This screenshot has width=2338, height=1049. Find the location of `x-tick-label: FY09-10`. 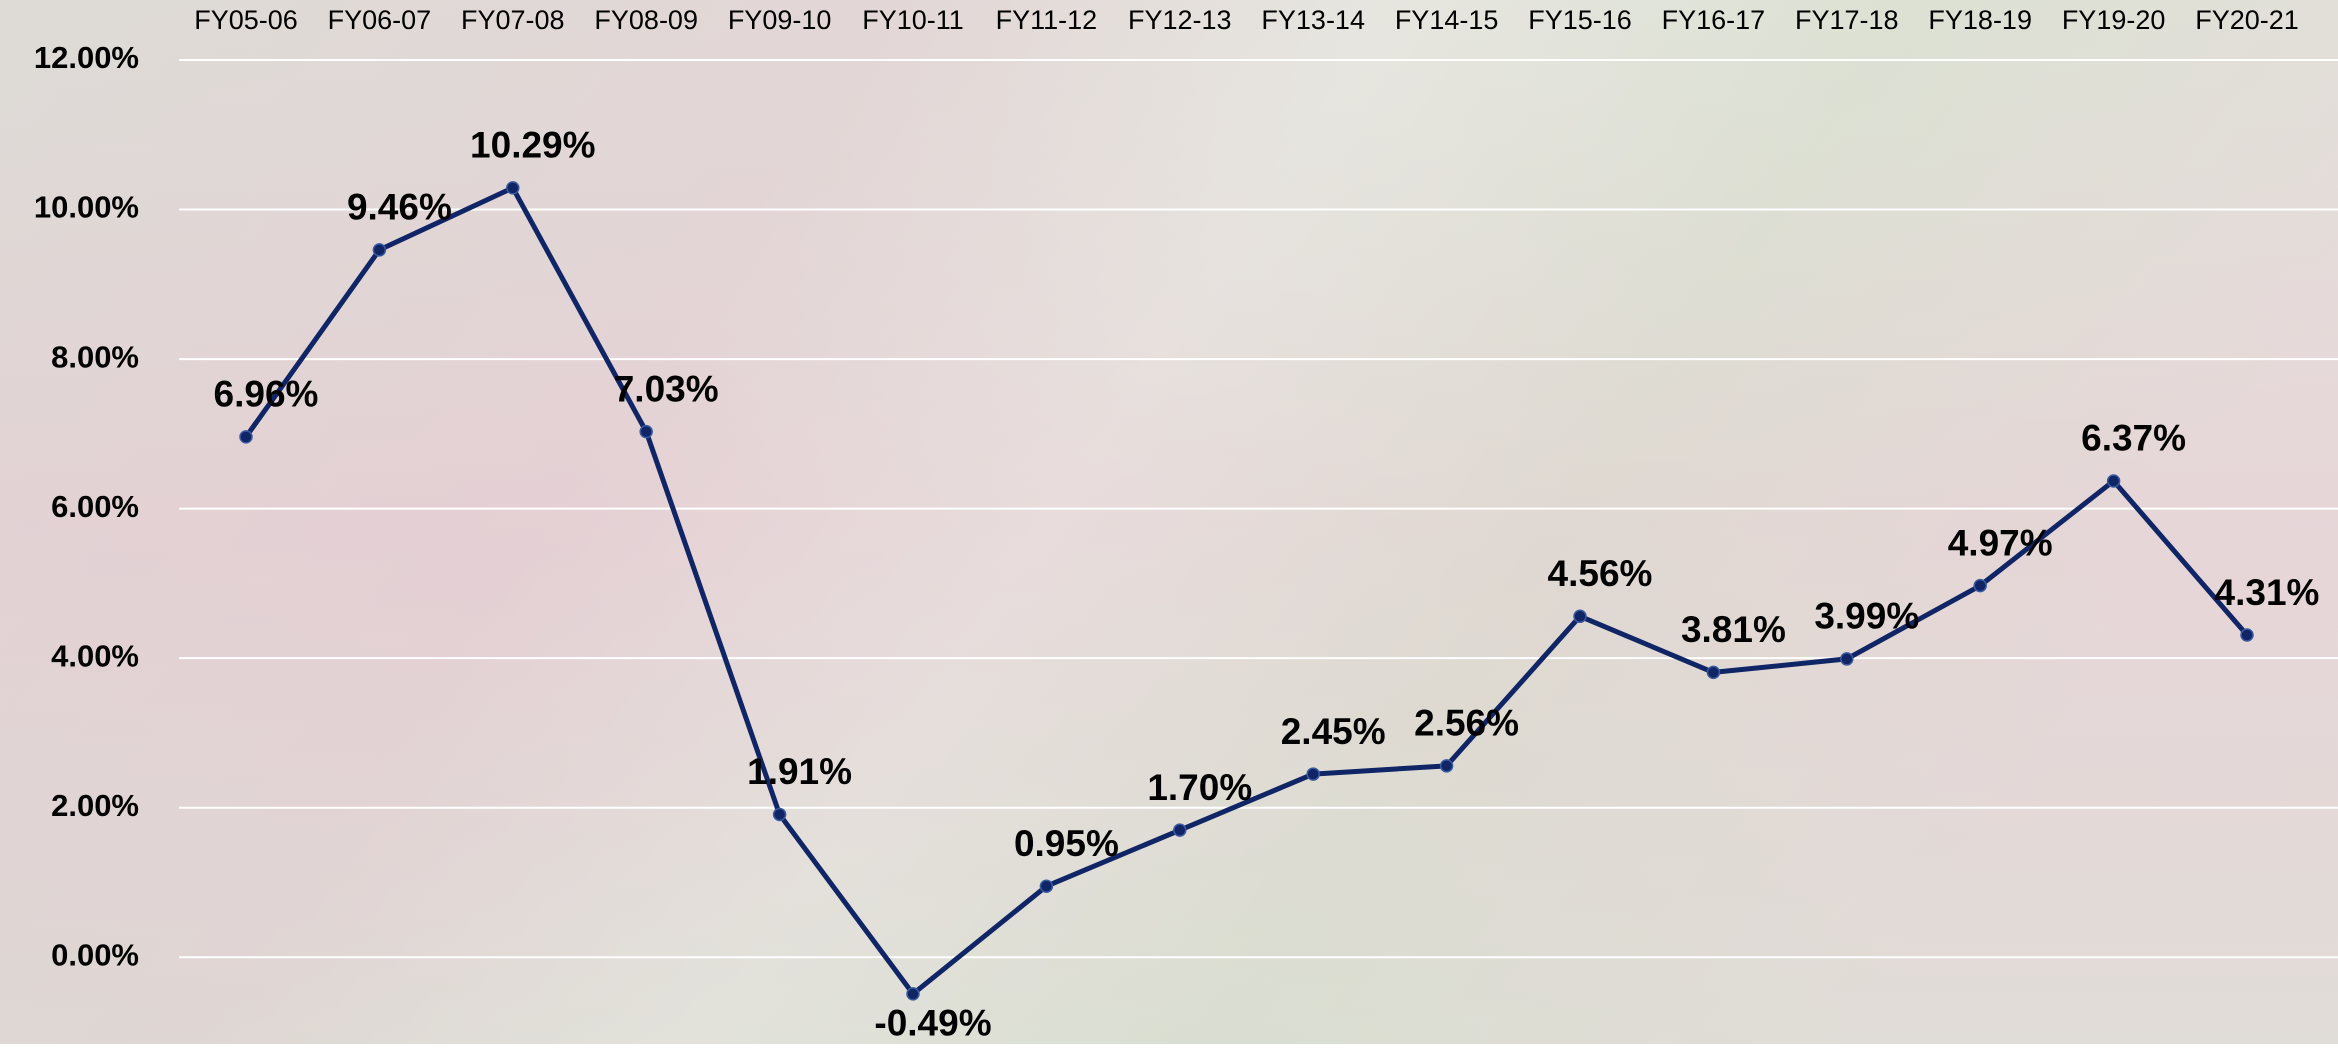

x-tick-label: FY09-10 is located at coordinates (780, 20).